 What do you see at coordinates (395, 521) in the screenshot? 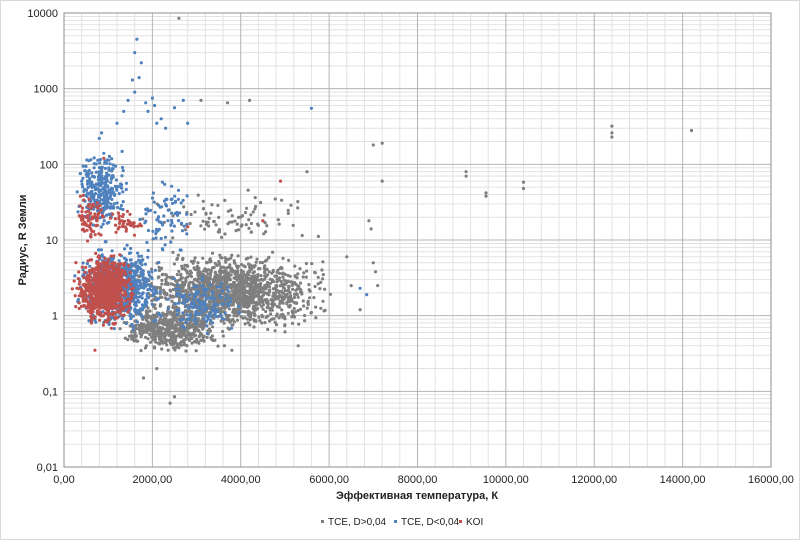
I see `legend-marker` at bounding box center [395, 521].